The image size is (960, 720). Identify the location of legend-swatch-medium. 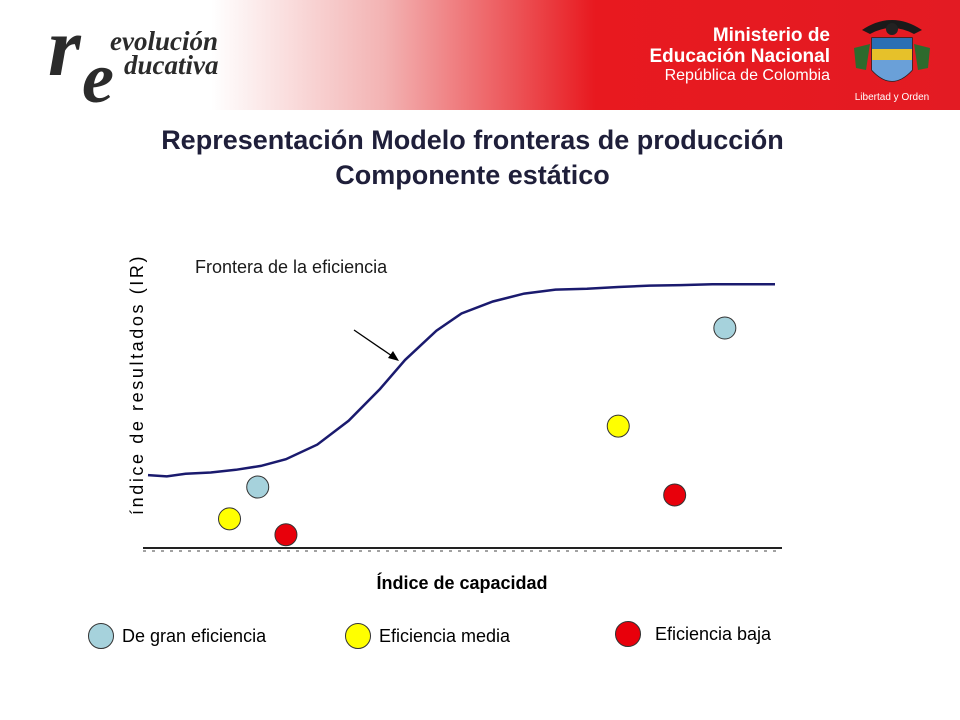
(358, 636).